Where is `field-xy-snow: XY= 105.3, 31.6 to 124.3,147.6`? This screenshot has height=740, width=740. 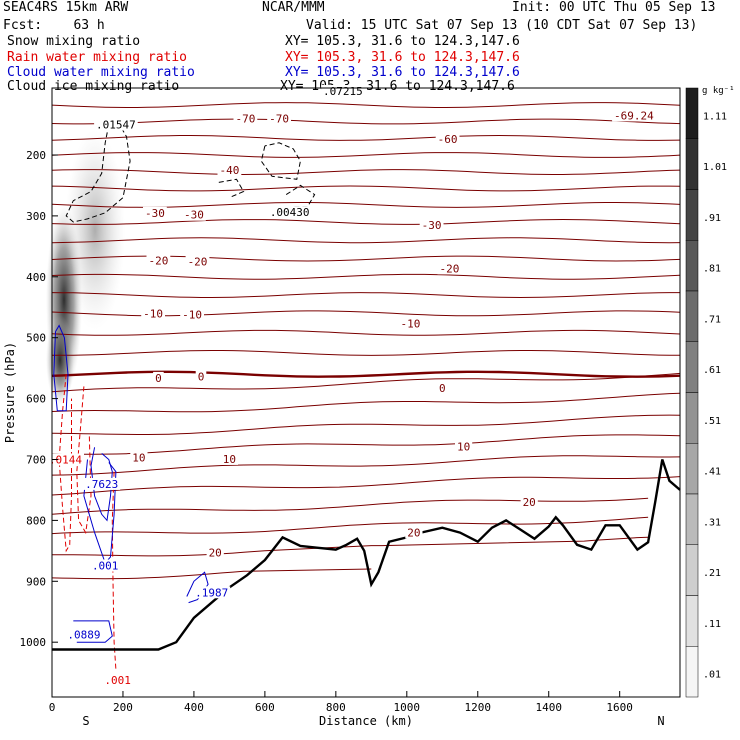 field-xy-snow: XY= 105.3, 31.6 to 124.3,147.6 is located at coordinates (402, 41).